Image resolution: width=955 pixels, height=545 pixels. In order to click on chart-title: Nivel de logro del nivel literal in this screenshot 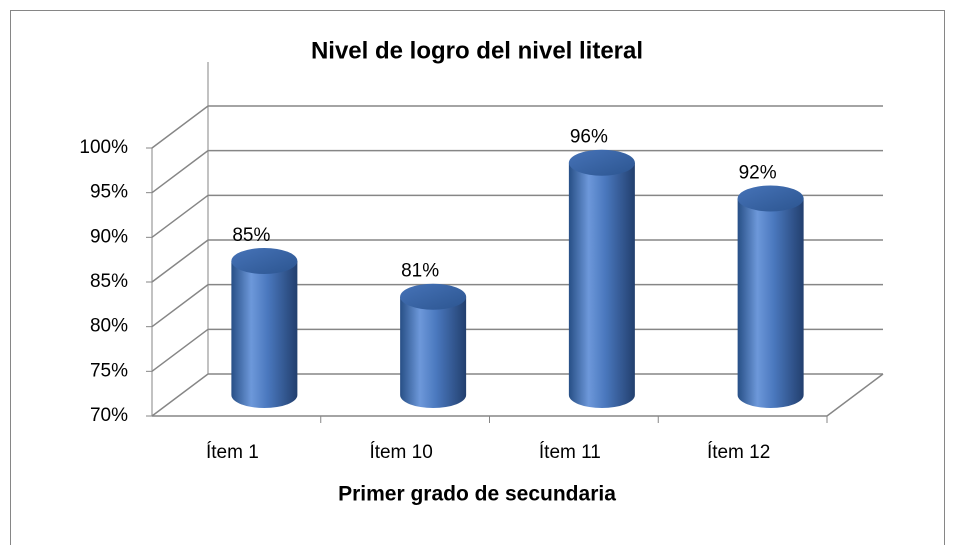, I will do `click(477, 50)`.